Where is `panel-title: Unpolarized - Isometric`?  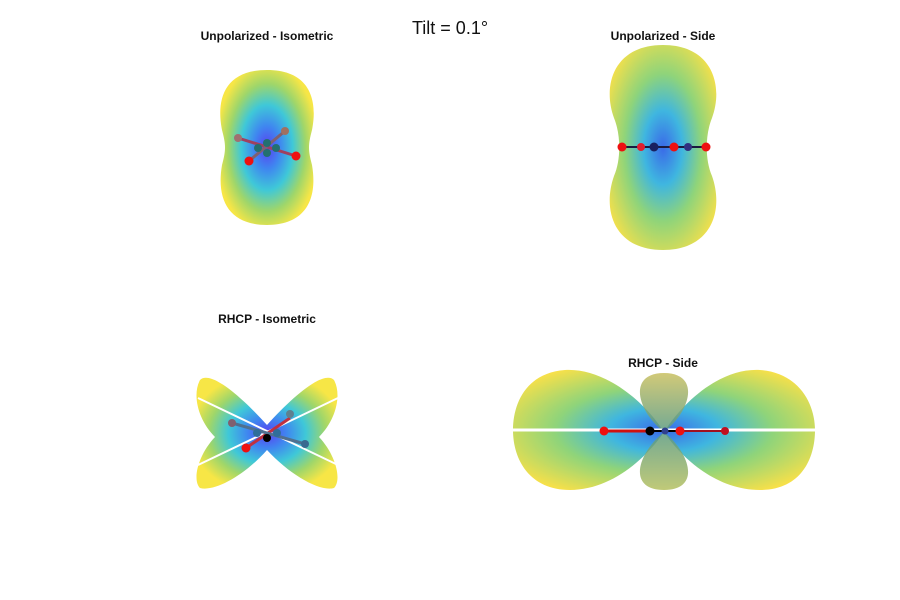
panel-title: Unpolarized - Isometric is located at coordinates (267, 36).